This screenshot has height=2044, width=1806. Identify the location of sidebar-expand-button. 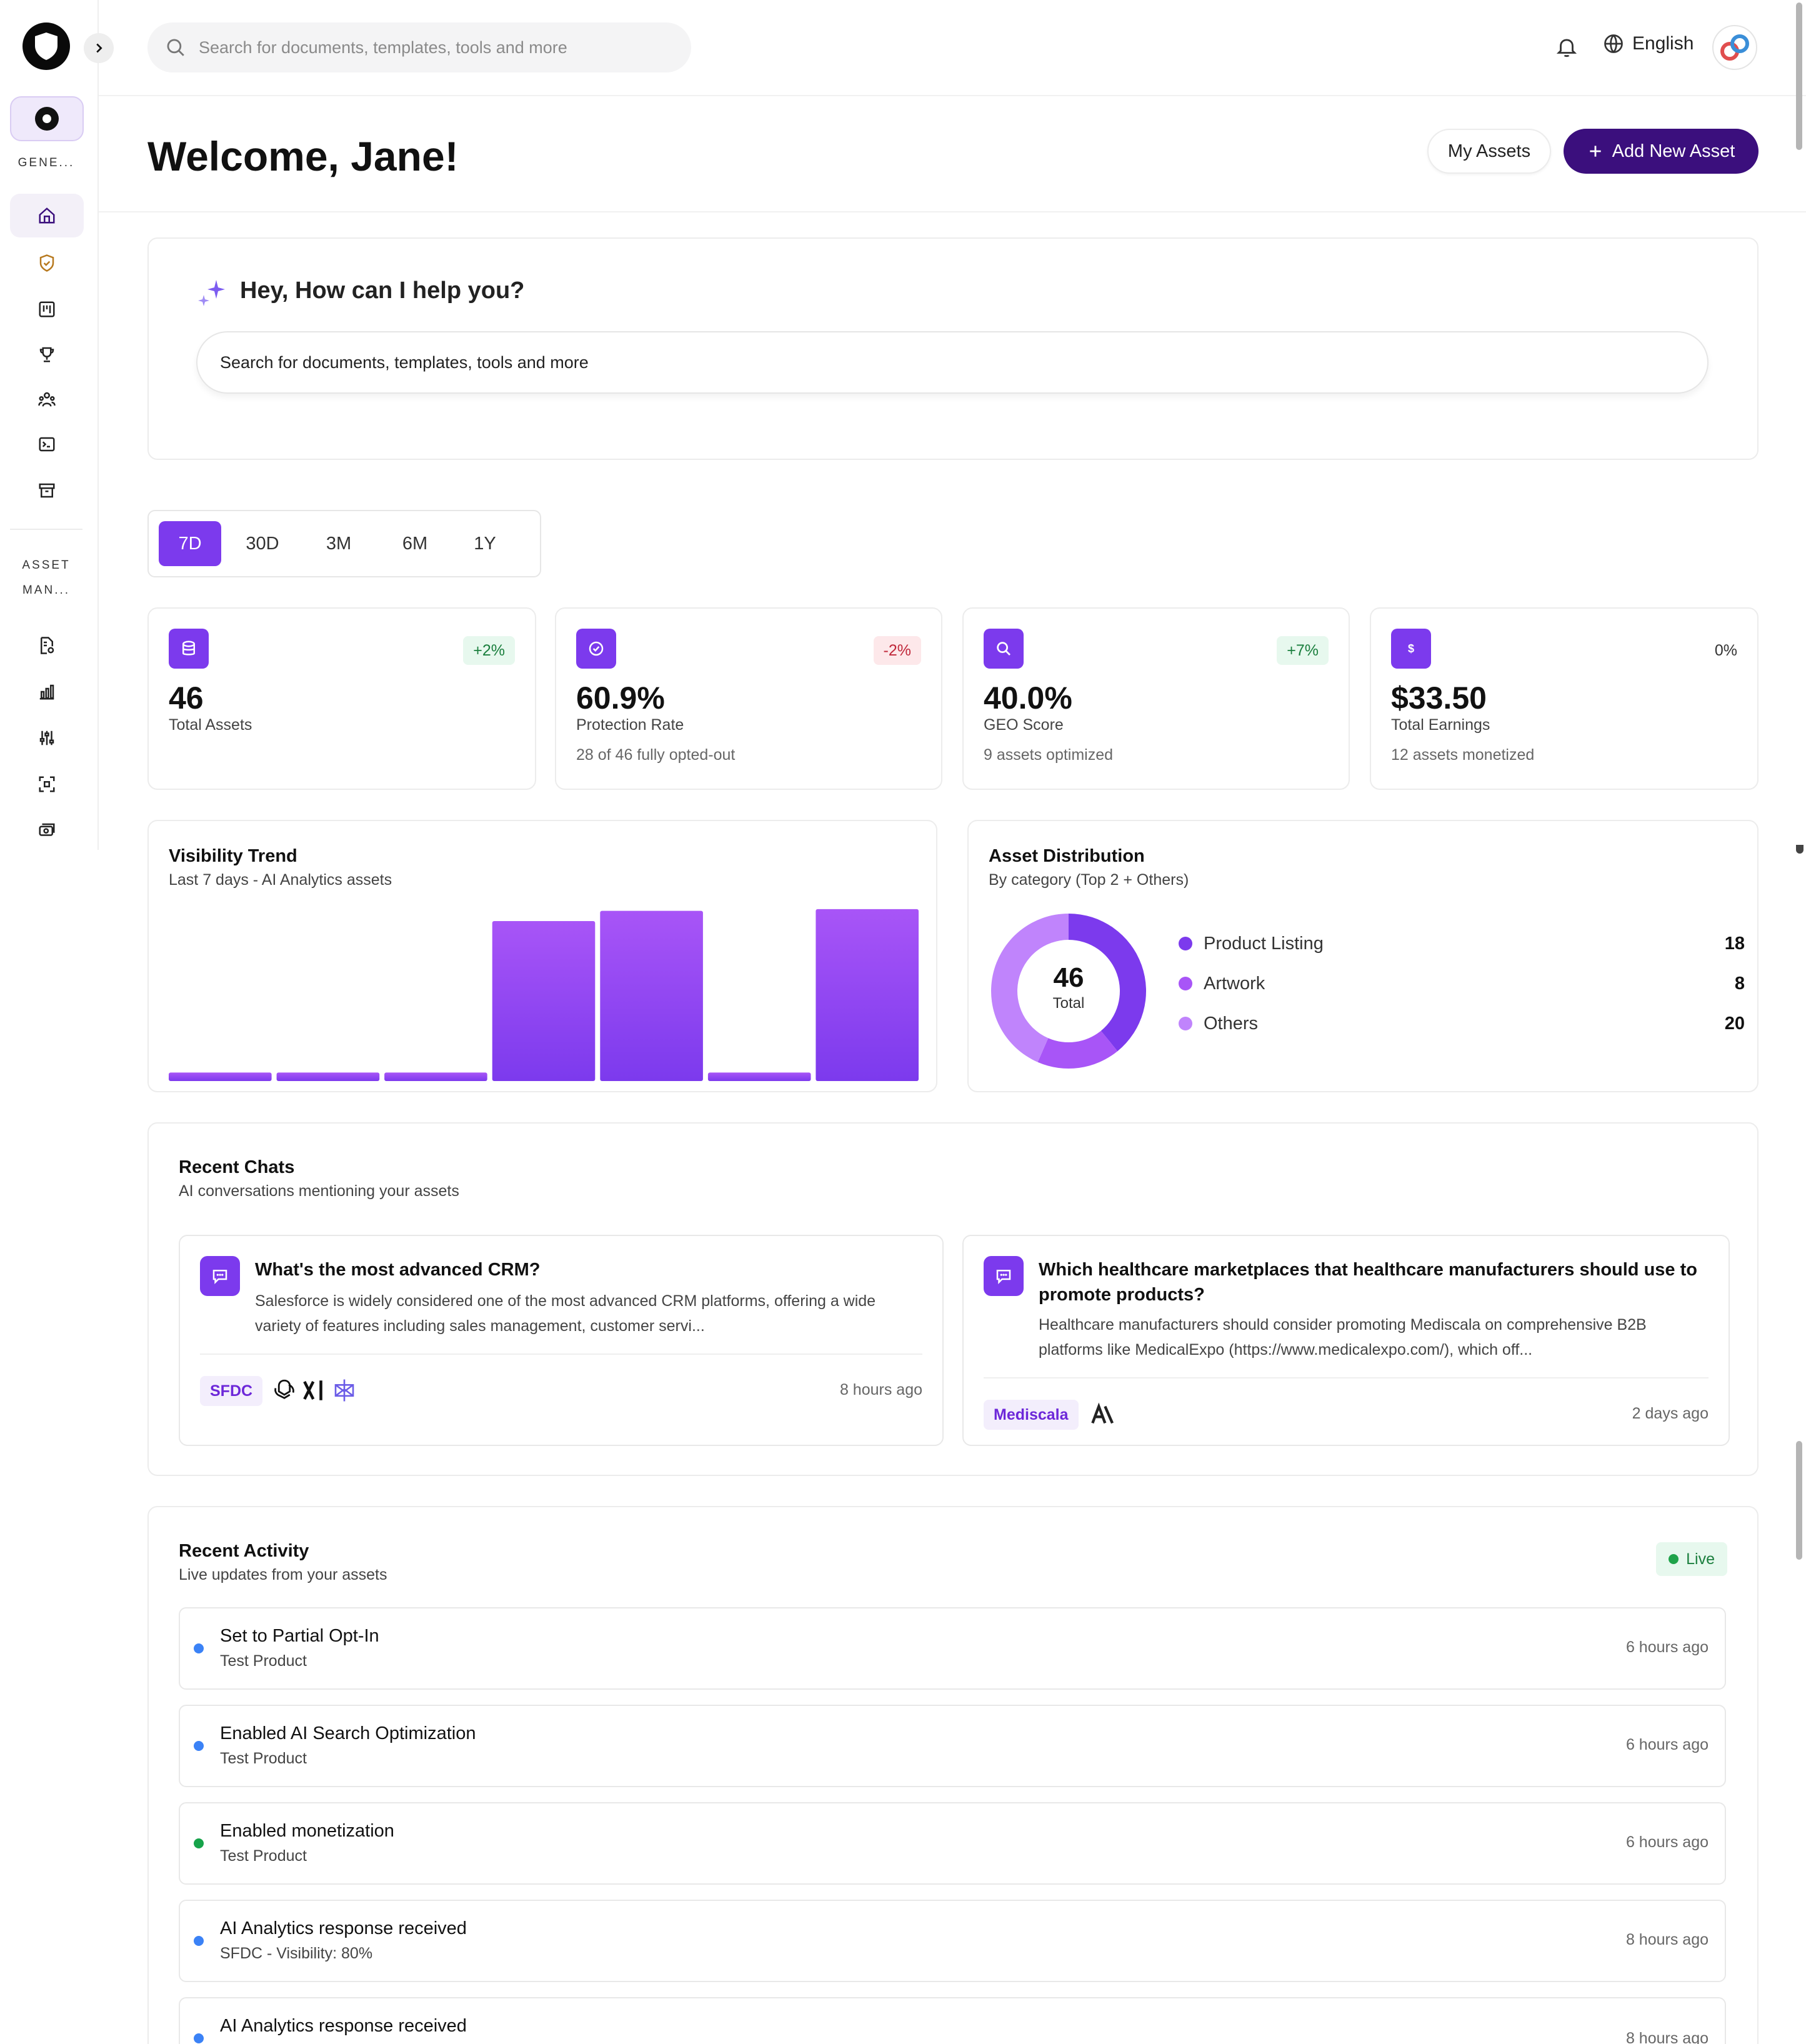
(99, 48).